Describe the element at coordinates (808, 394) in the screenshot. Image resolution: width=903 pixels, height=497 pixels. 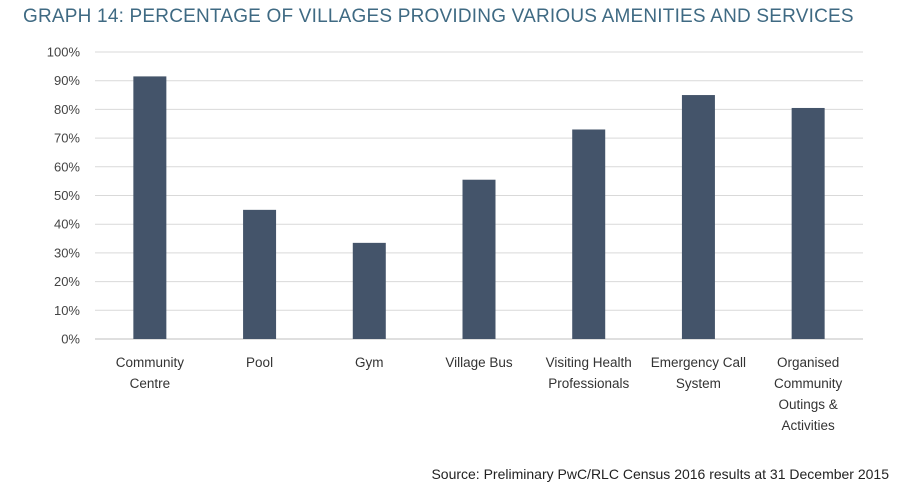
I see `x-tick-label: Organised Community Outings & Activities` at that location.